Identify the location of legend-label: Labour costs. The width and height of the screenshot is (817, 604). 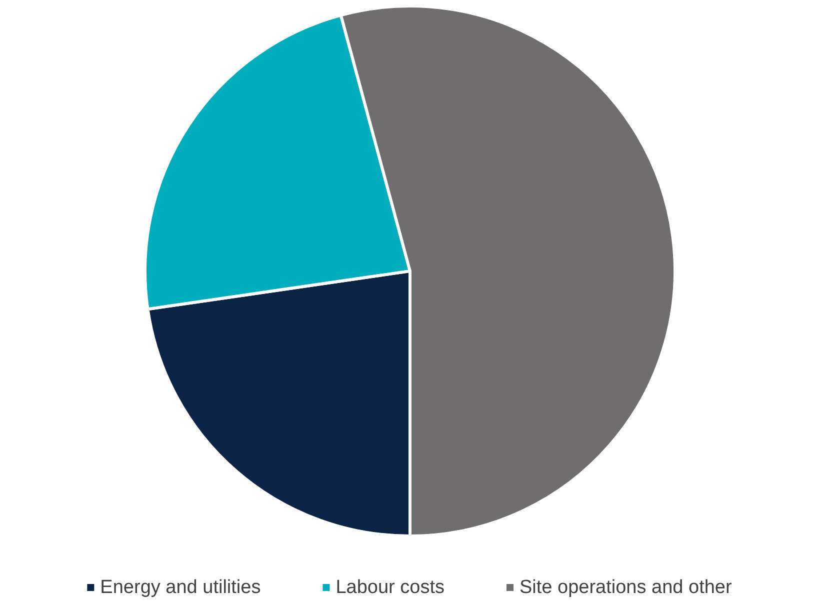
(390, 587).